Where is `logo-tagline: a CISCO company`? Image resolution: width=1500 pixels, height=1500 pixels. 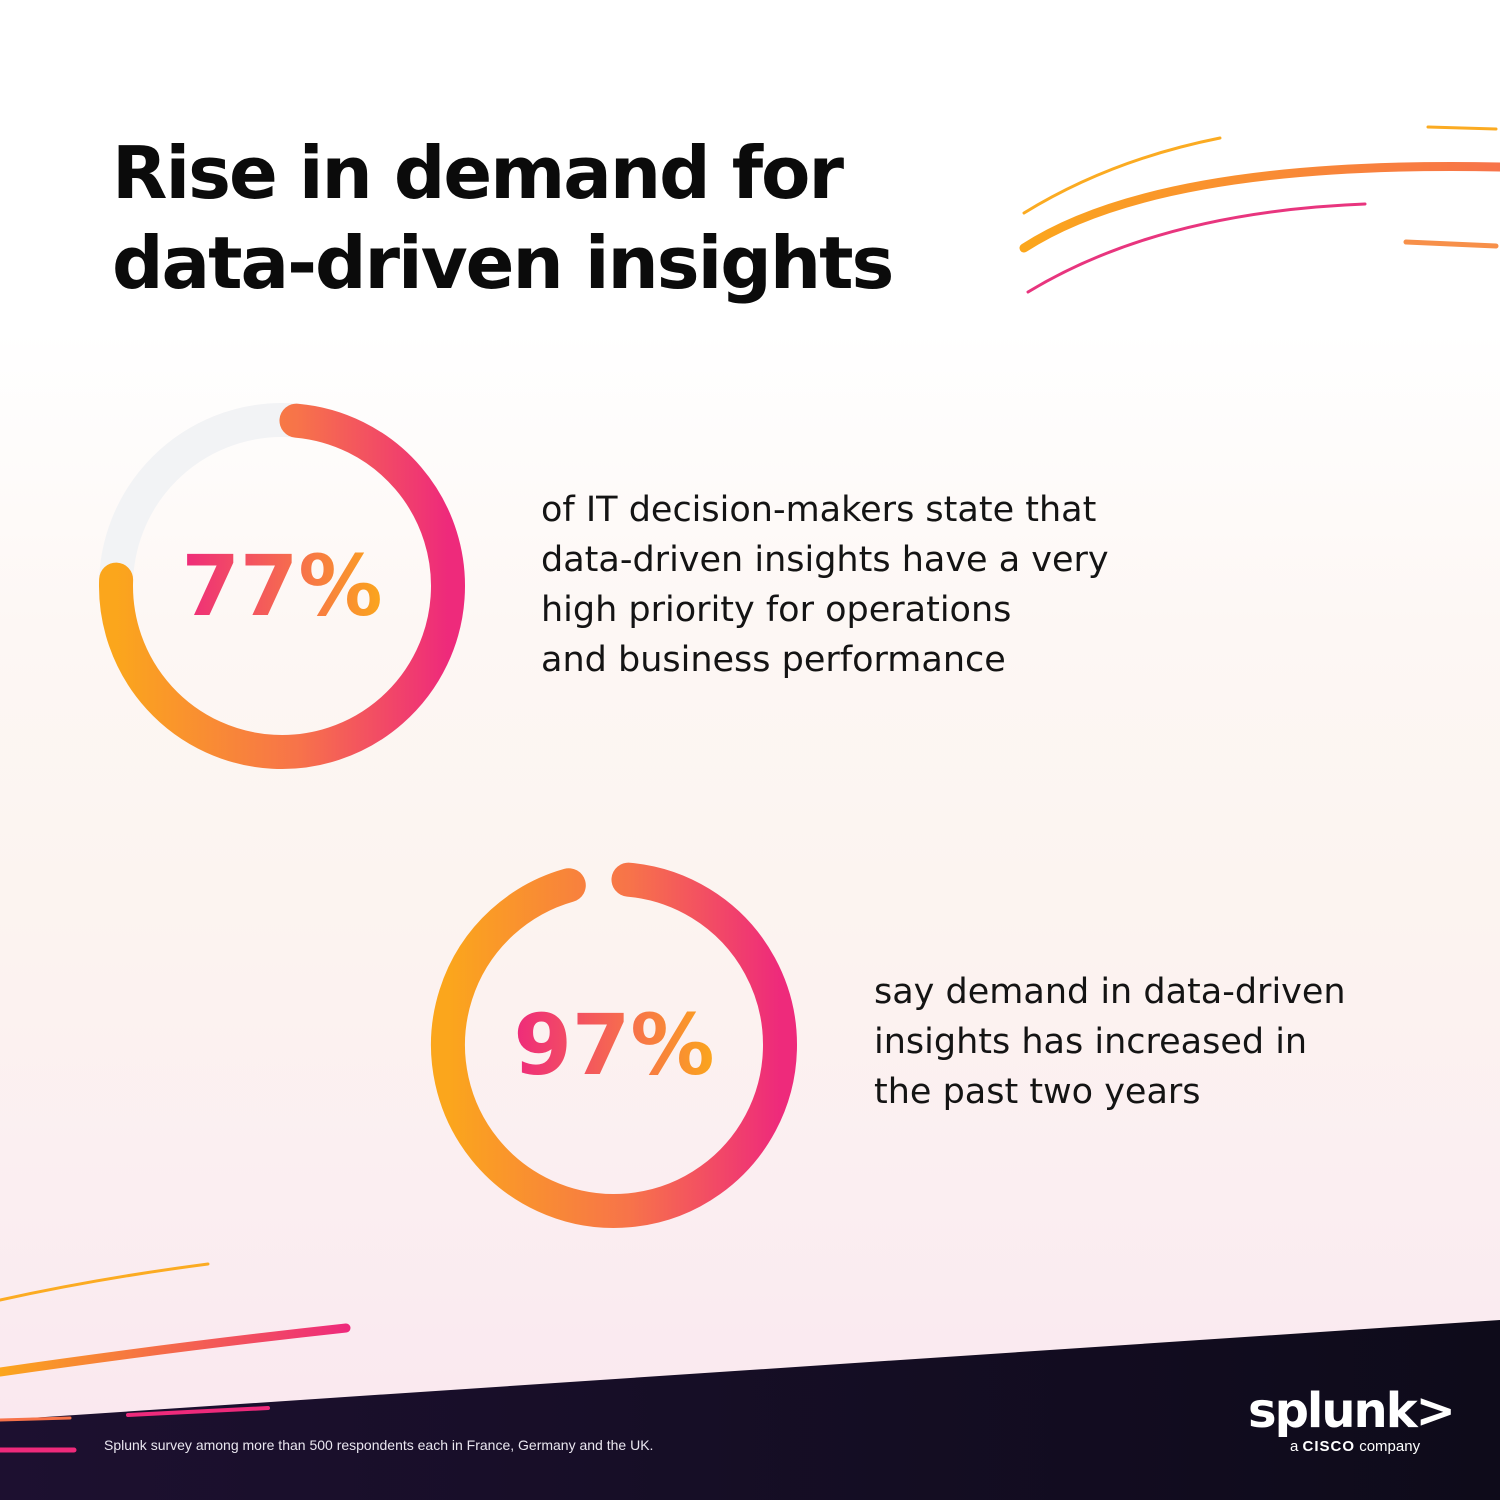
logo-tagline: a CISCO company is located at coordinates (1355, 1446).